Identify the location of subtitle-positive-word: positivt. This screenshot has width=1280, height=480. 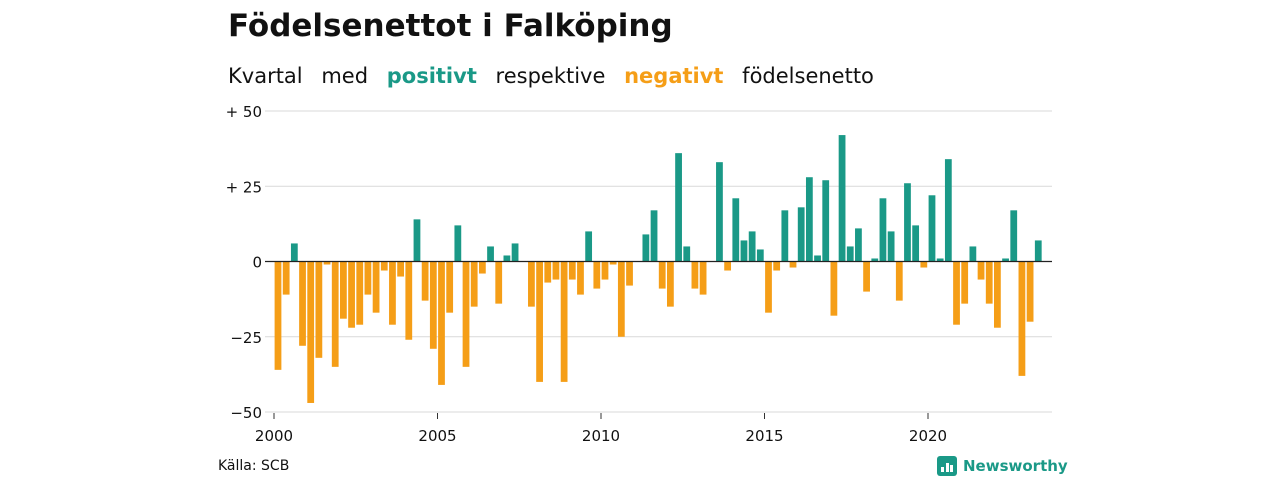
(431, 76).